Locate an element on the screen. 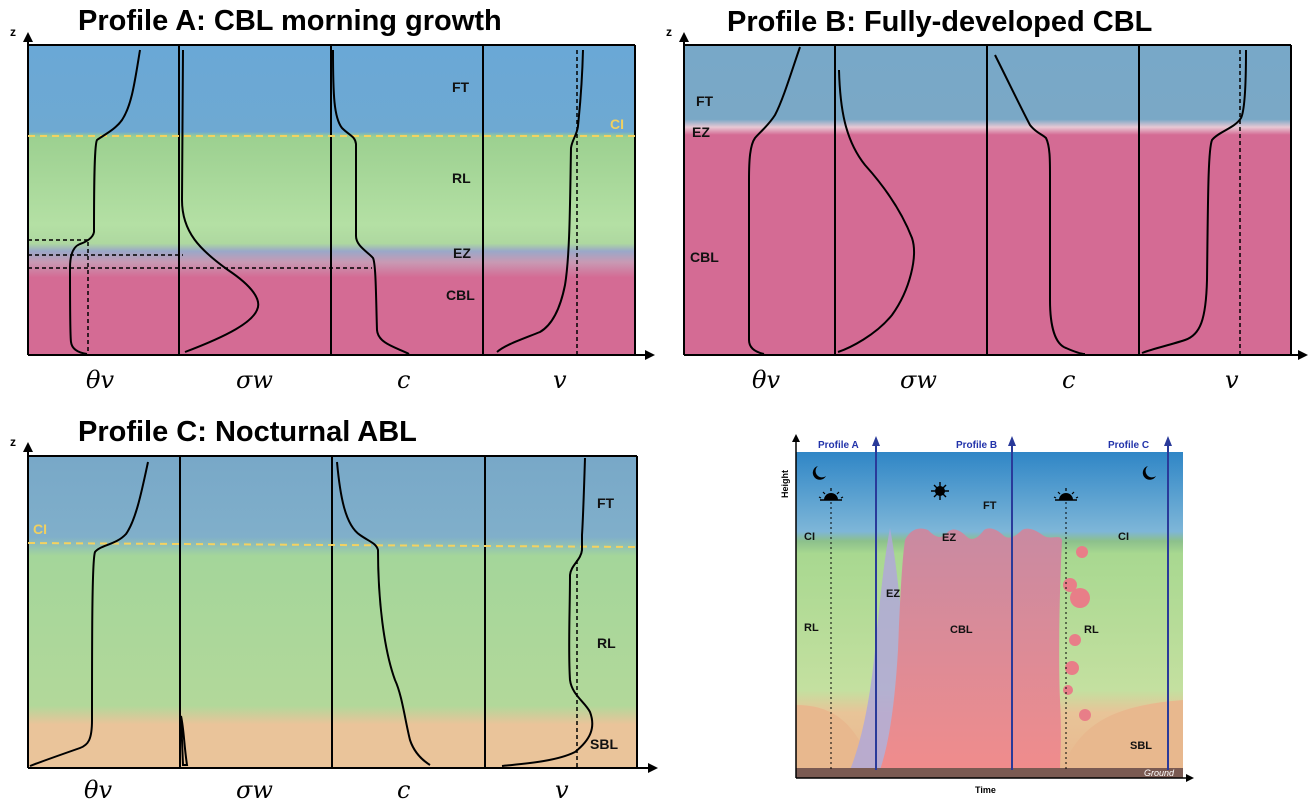 Image resolution: width=1312 pixels, height=808 pixels. timeline-x-arrow is located at coordinates (1190, 778).